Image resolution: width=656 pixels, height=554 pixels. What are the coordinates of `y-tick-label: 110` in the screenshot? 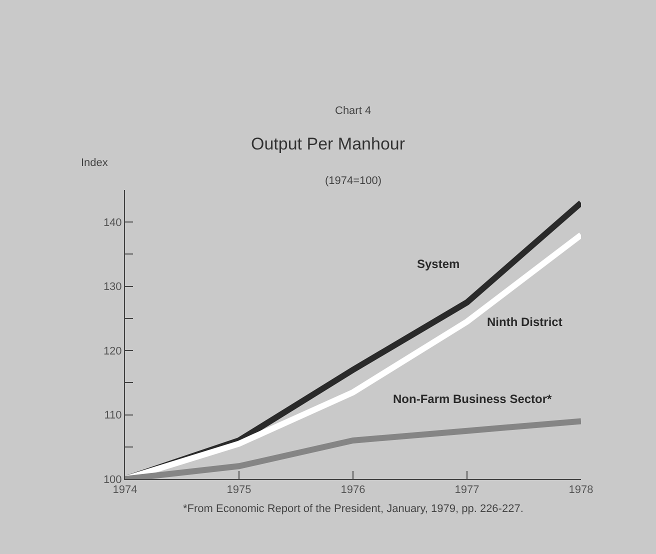 It's located at (113, 416).